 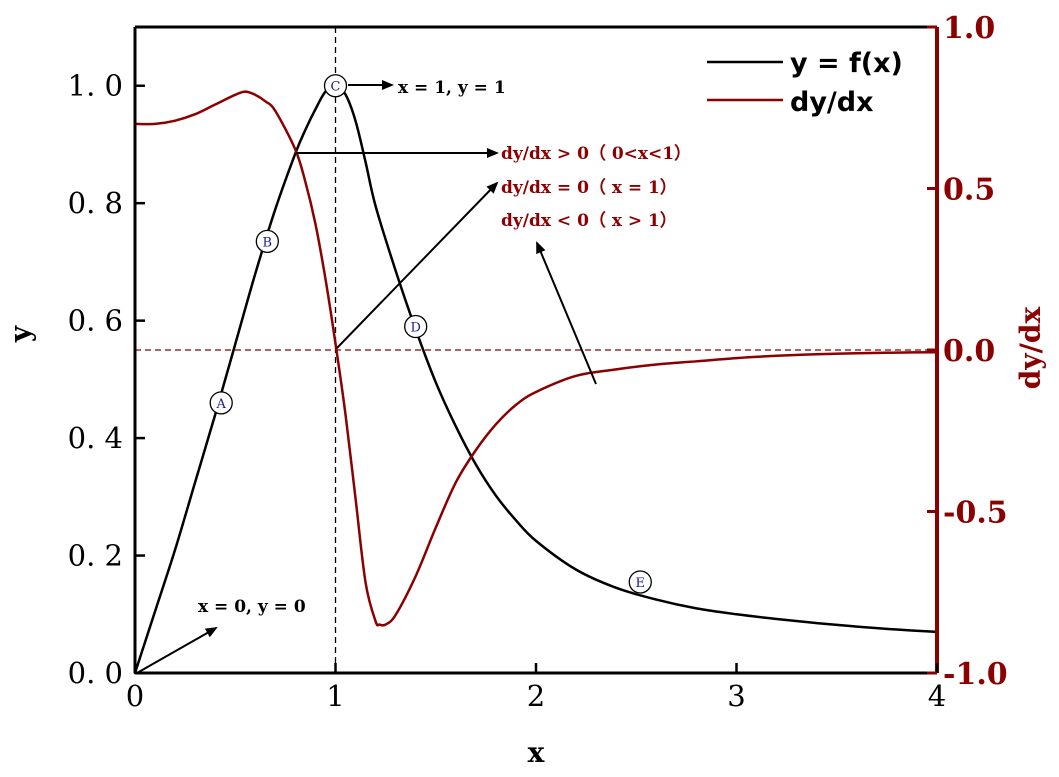 What do you see at coordinates (95, 438) in the screenshot?
I see `y-tick-label: 0. 4` at bounding box center [95, 438].